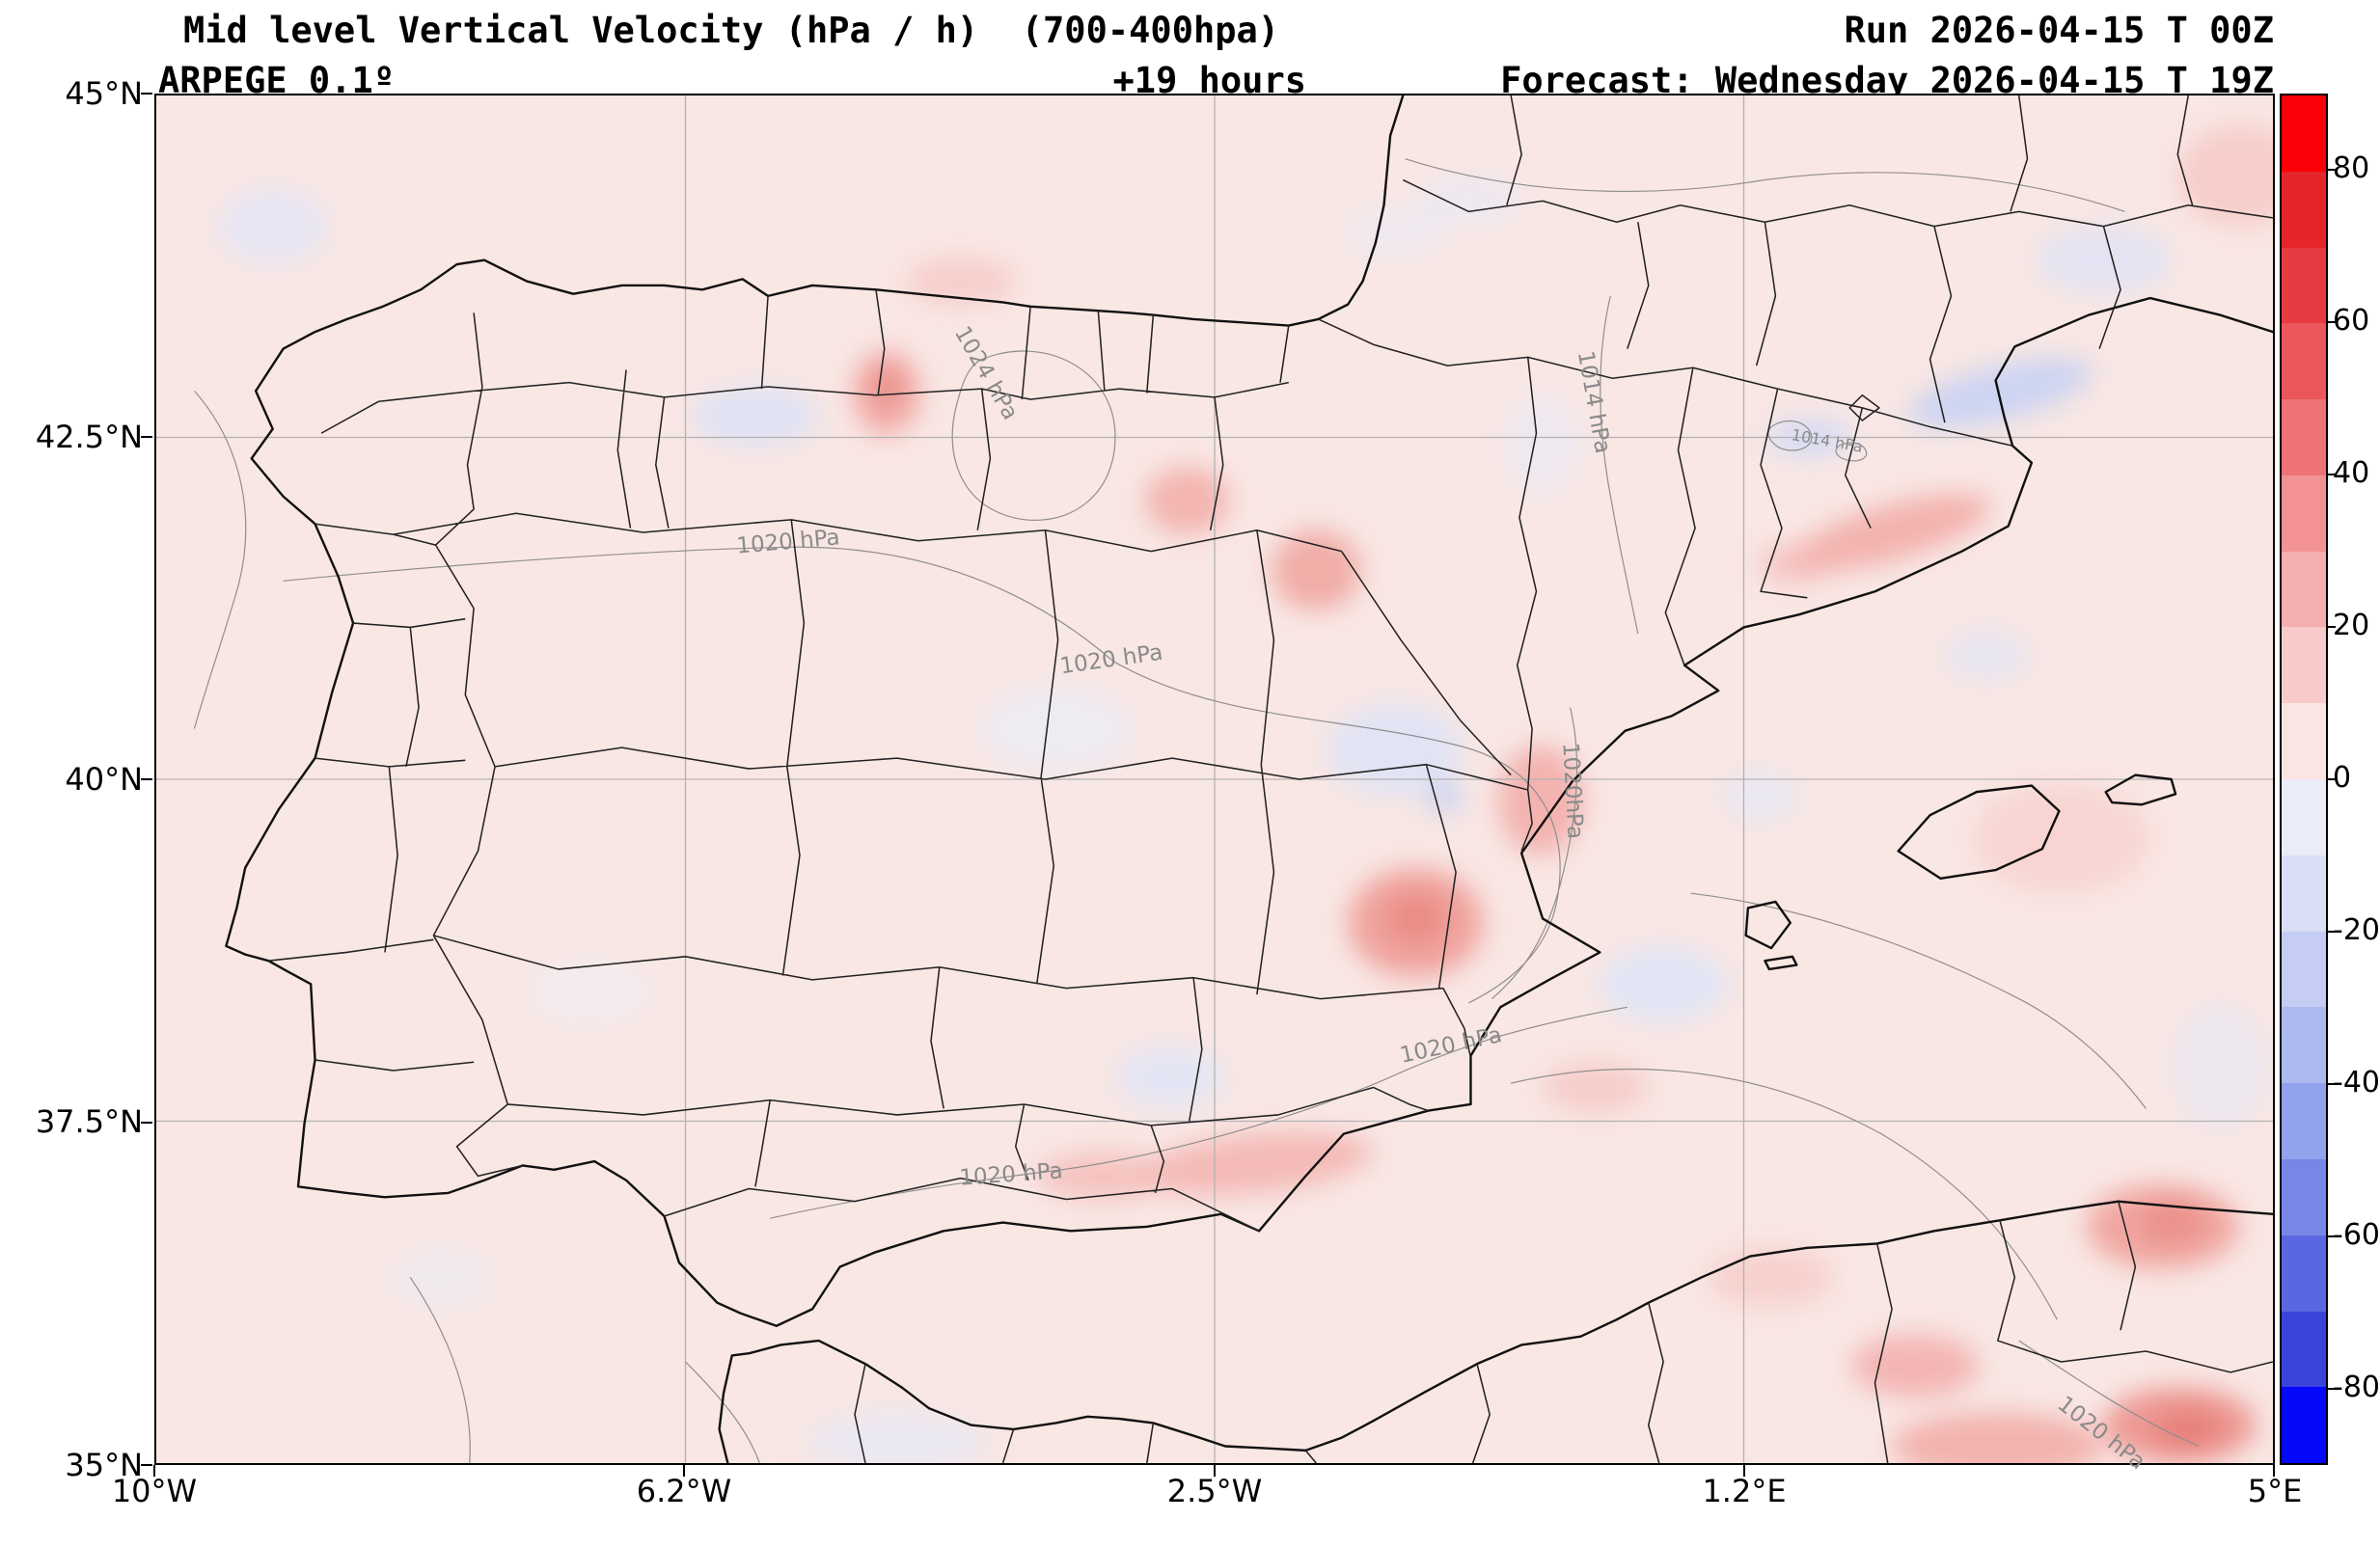 This screenshot has width=2380, height=1547. I want to click on colorbar-tick-label: -40, so click(2356, 1083).